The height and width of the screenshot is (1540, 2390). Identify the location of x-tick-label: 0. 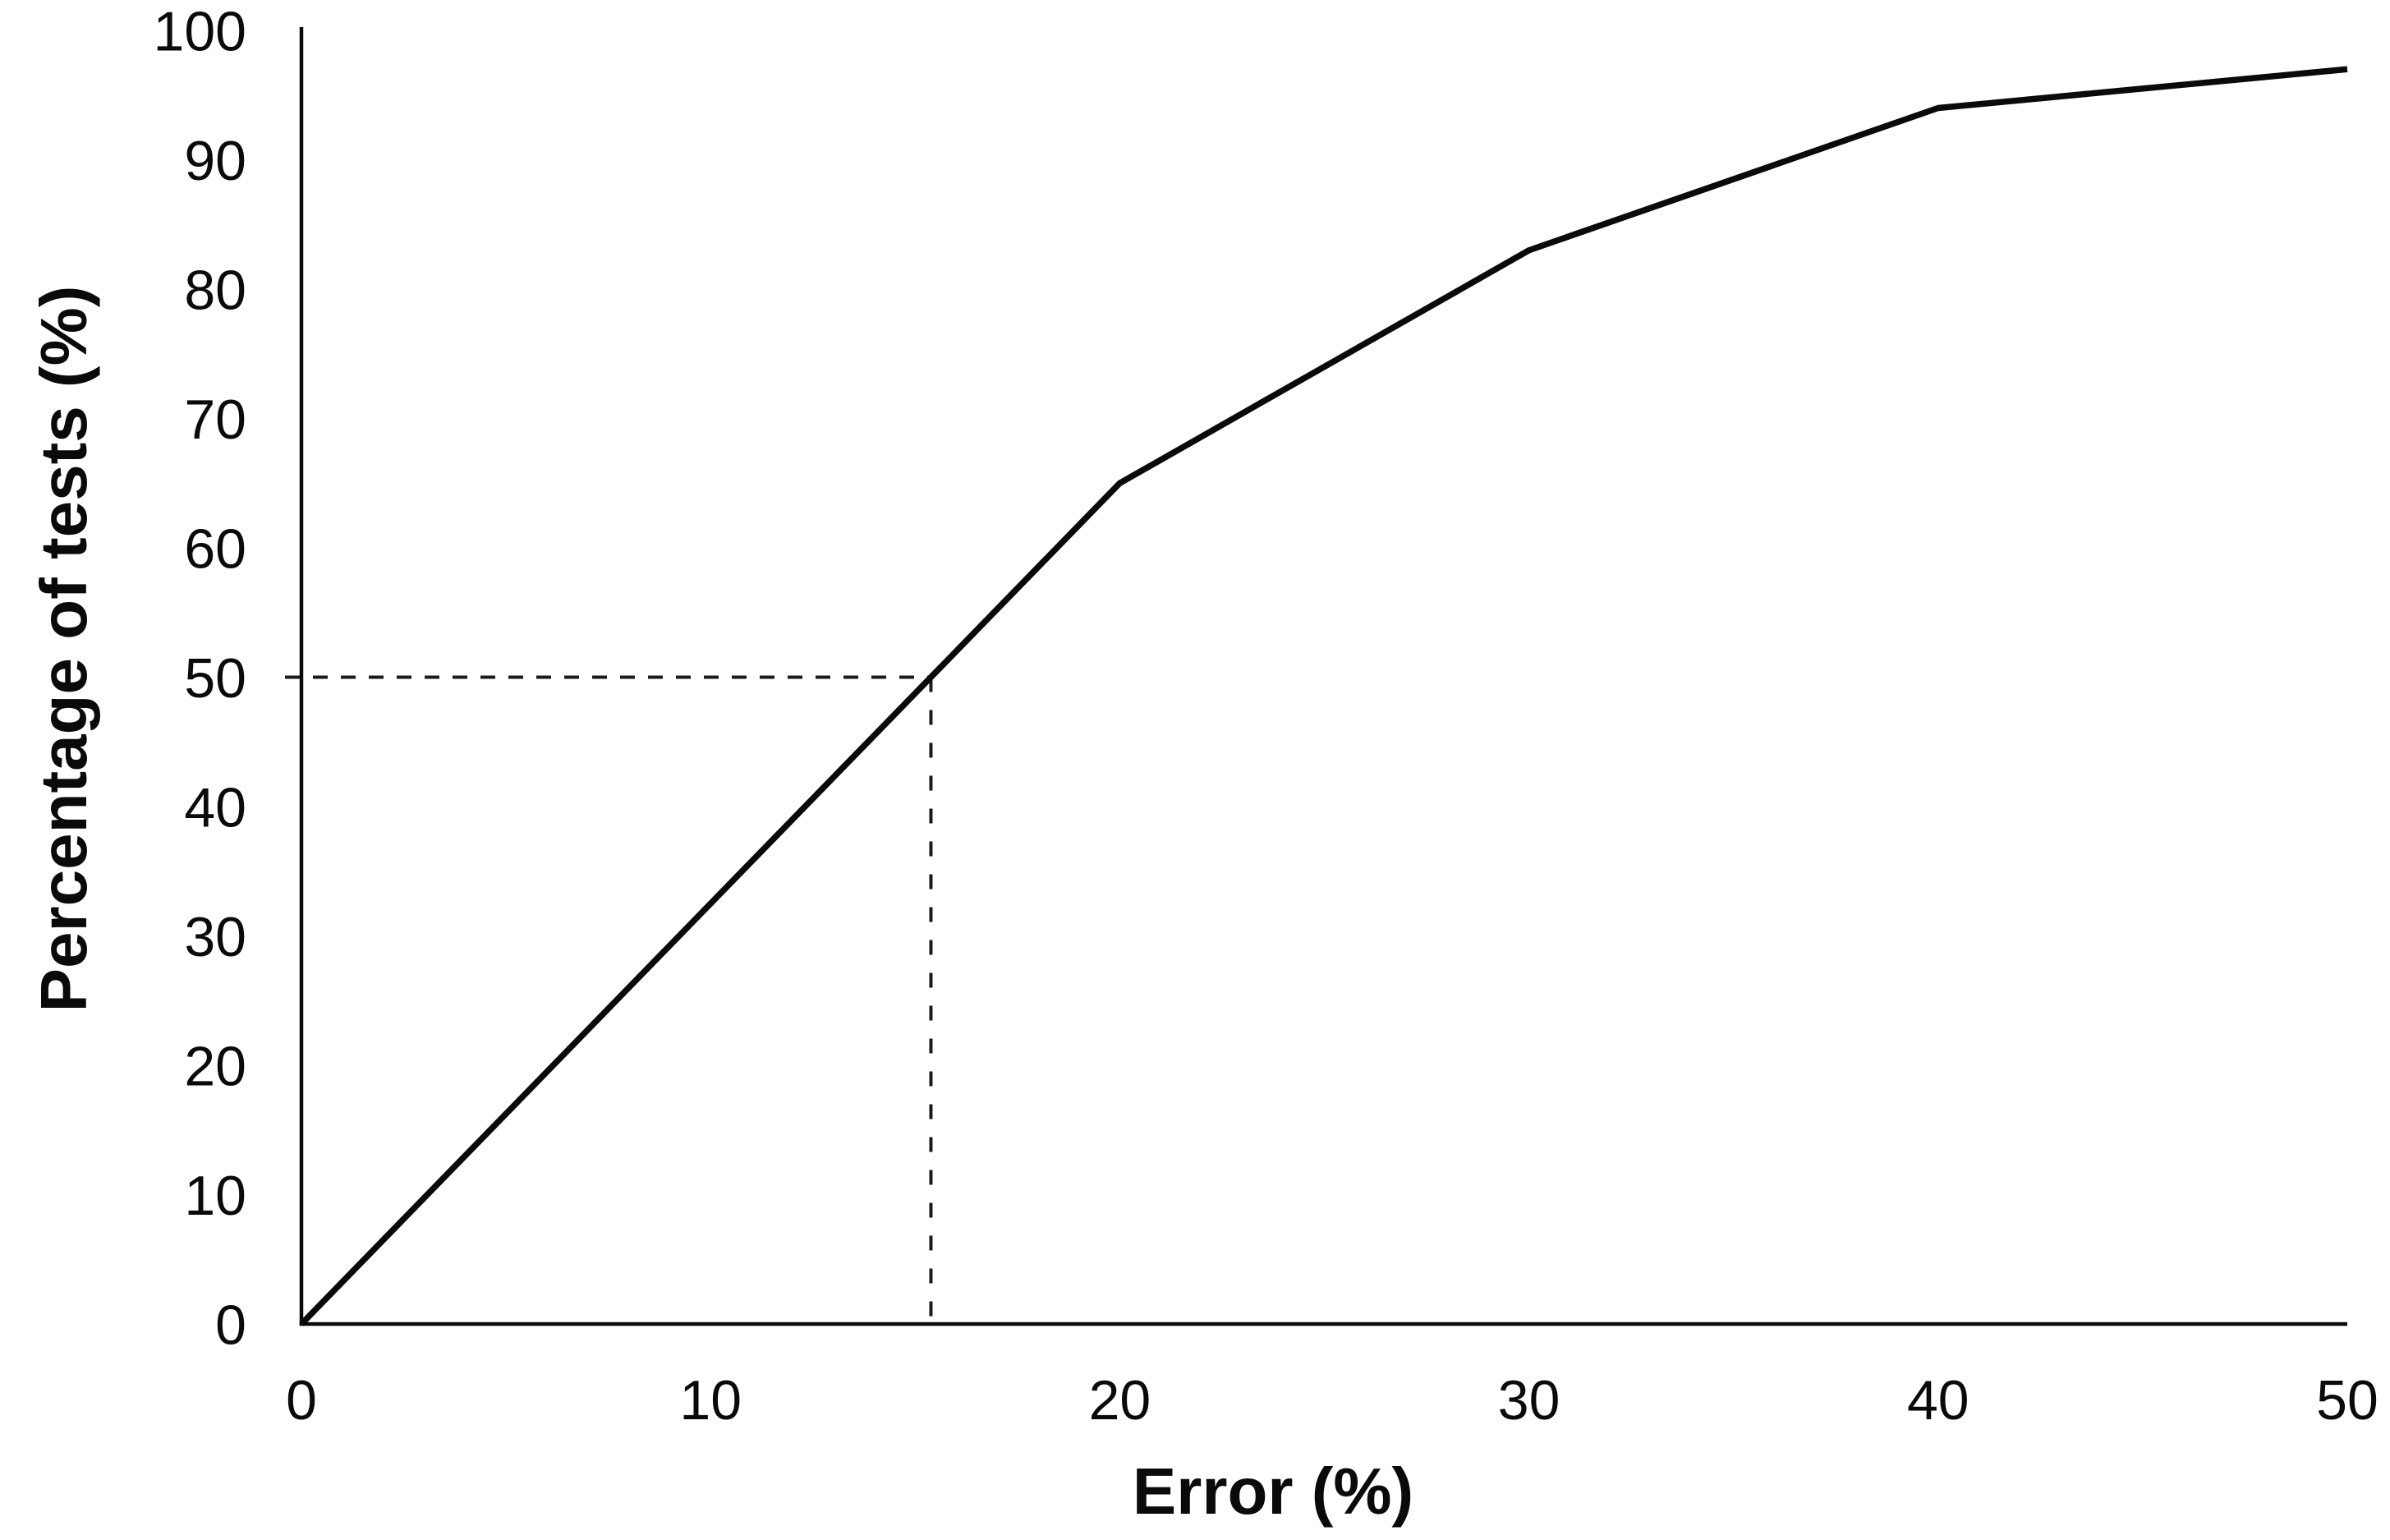
(301, 1400).